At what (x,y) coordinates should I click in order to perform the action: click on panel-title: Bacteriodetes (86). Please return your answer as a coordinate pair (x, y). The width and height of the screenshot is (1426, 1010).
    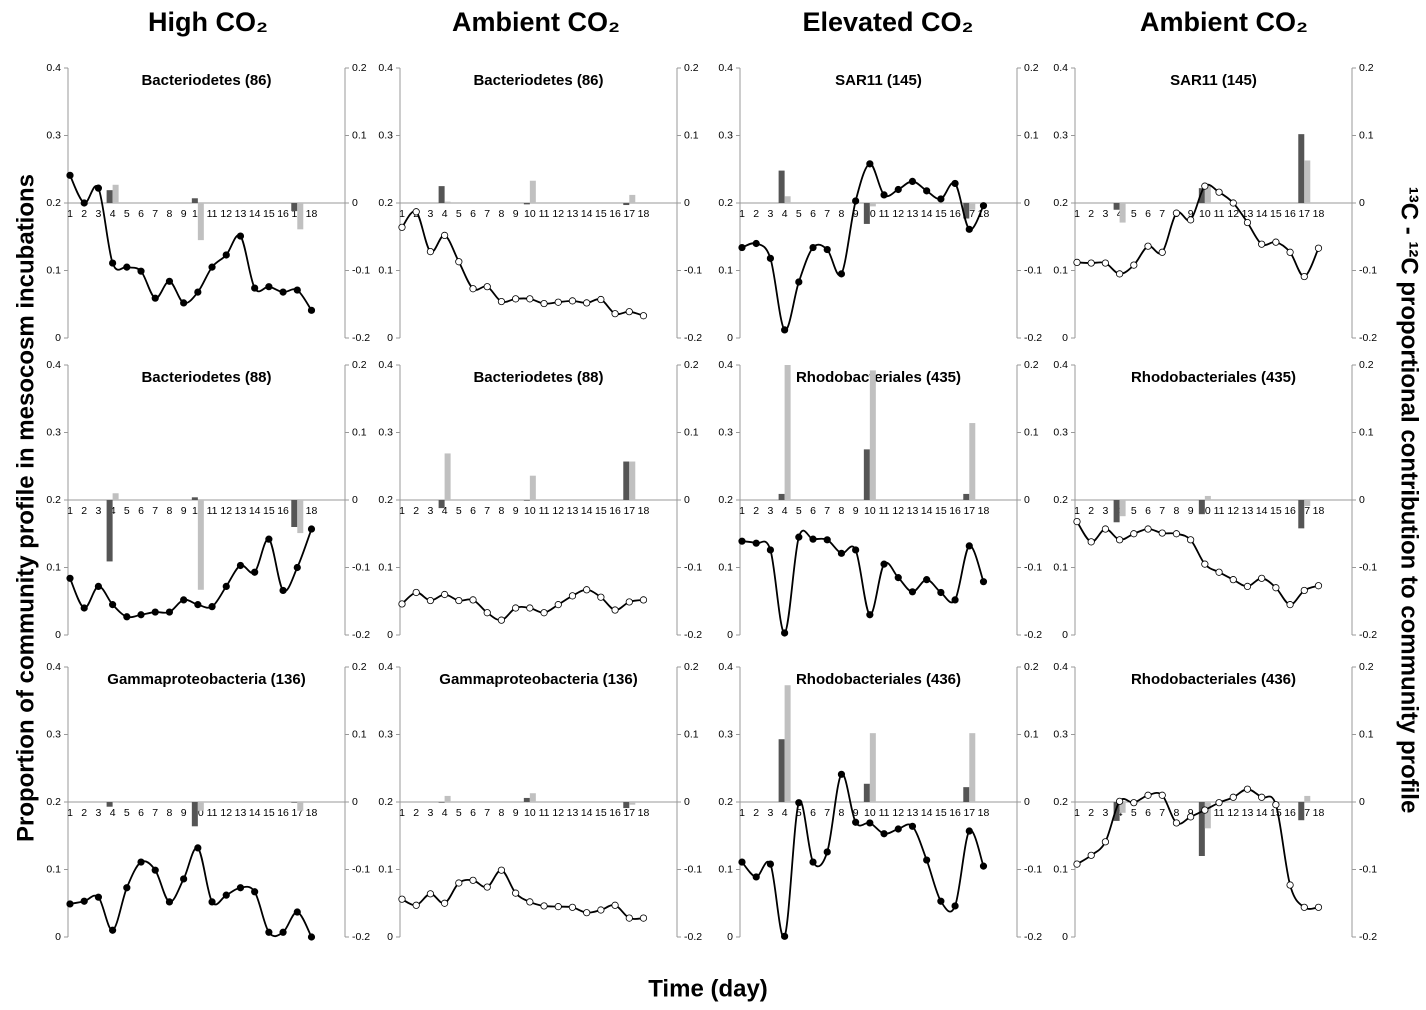
    Looking at the image, I should click on (538, 80).